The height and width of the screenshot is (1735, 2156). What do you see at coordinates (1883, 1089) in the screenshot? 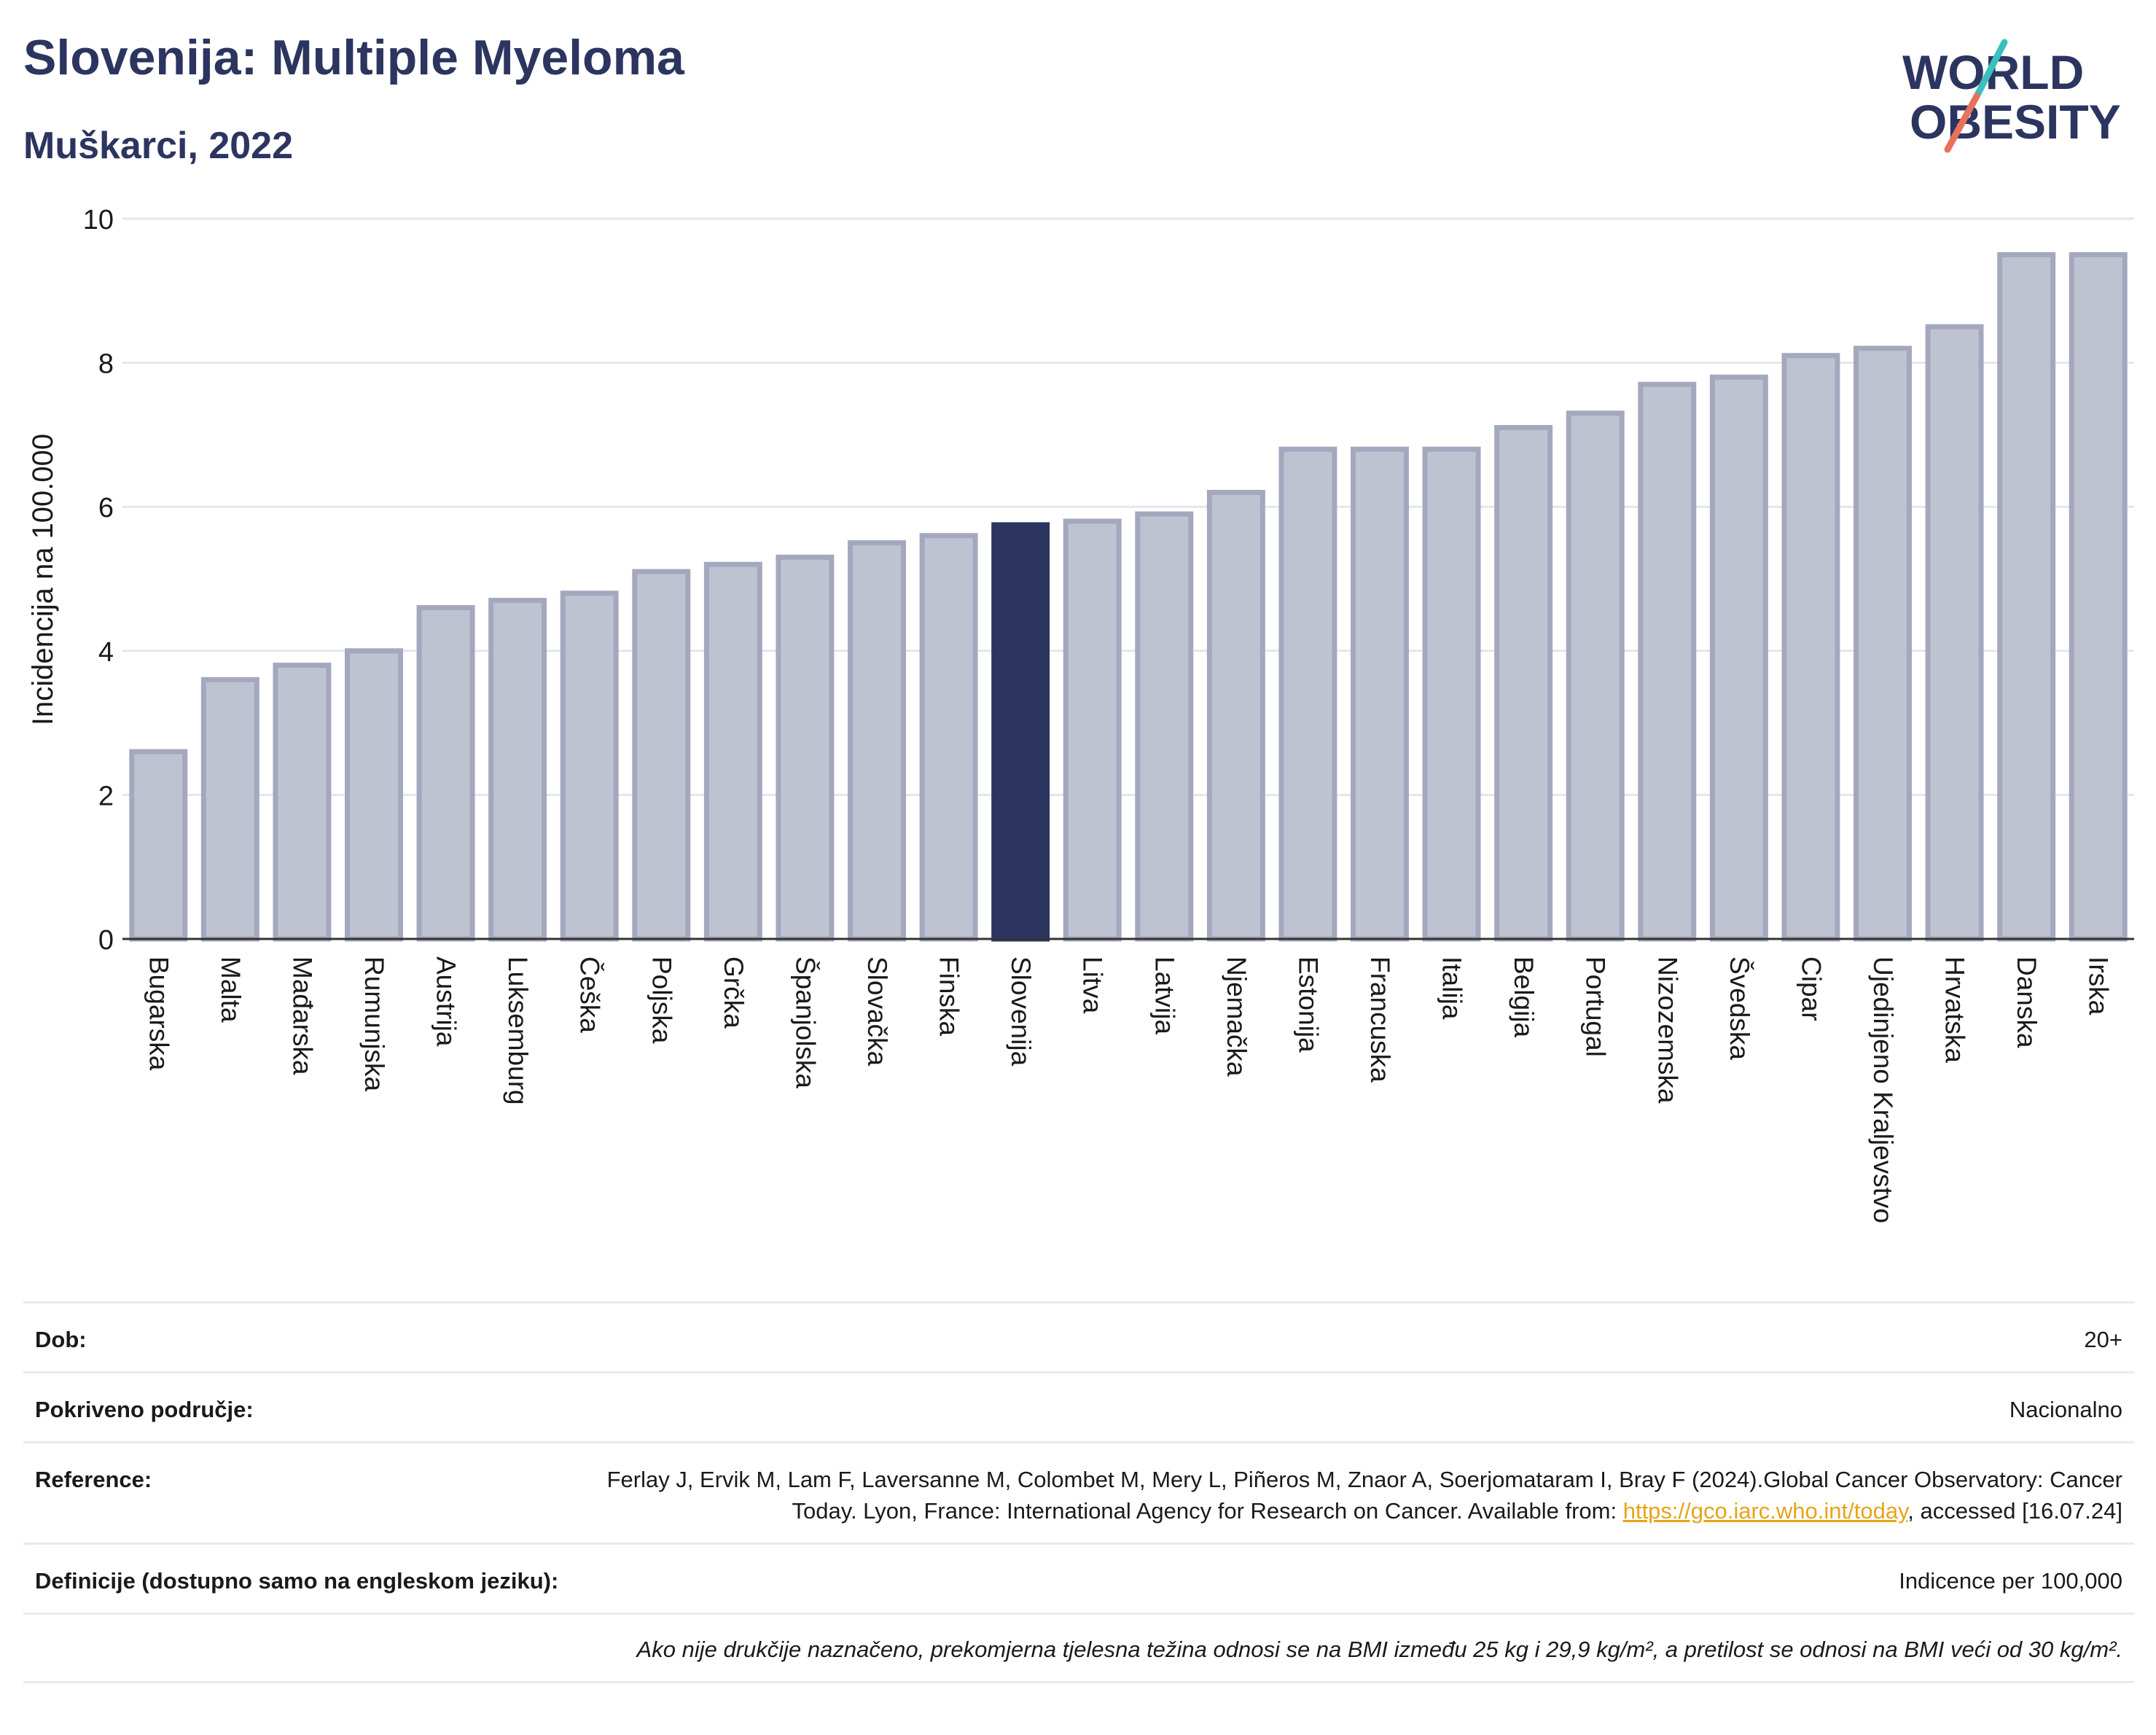
I see `x-tick-label: Ujedinjeno Kraljevstvo` at bounding box center [1883, 1089].